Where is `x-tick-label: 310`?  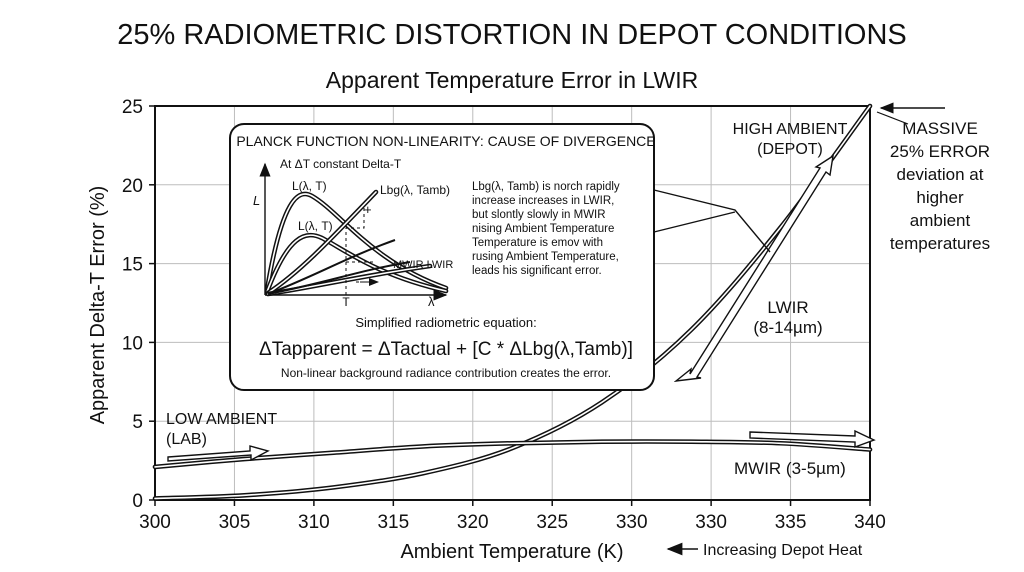 x-tick-label: 310 is located at coordinates (314, 522).